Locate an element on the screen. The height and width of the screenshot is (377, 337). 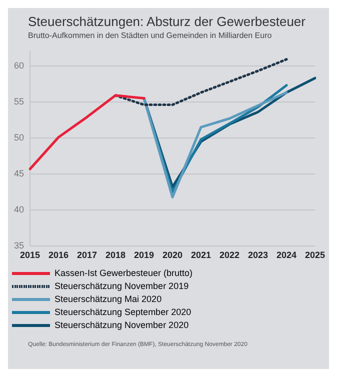
x-tick-label: 2024 is located at coordinates (286, 255).